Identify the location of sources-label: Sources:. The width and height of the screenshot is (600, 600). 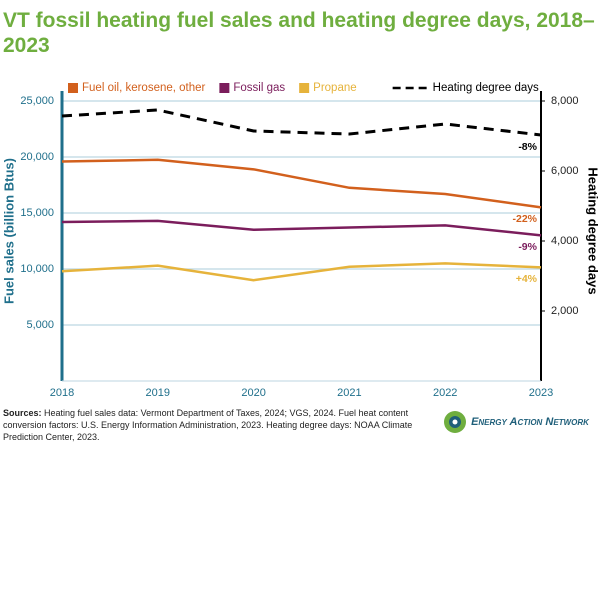
(22, 413).